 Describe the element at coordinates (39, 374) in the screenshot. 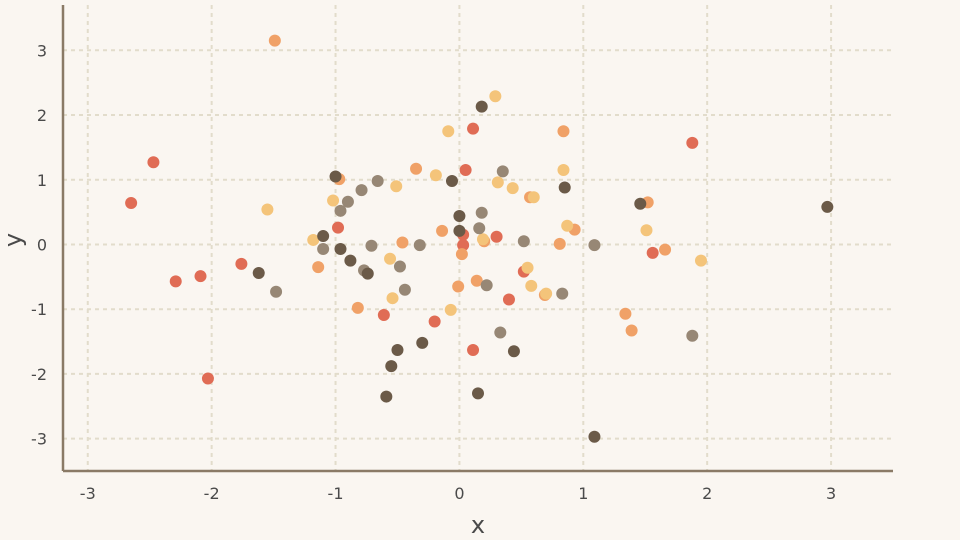

I see `y-tick-label: -2` at that location.